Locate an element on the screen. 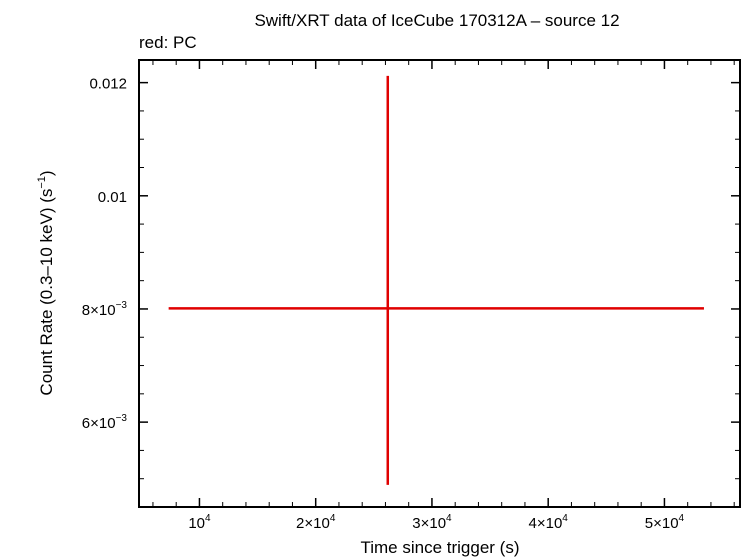 This screenshot has height=558, width=746. x-tick-label: 5×10⁴ is located at coordinates (665, 522).